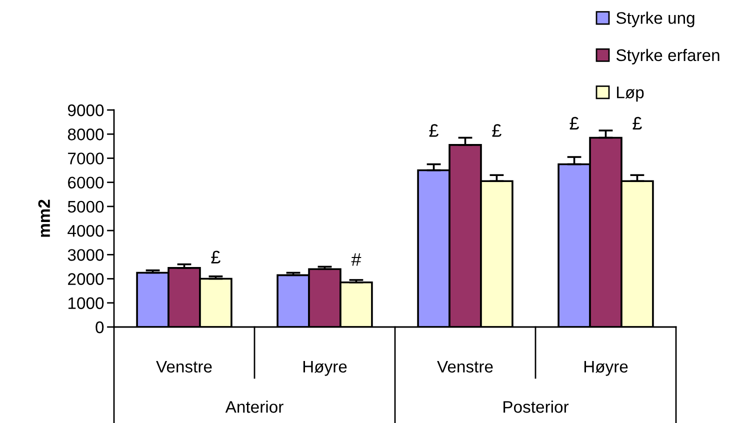 This screenshot has height=423, width=732. Describe the element at coordinates (86, 206) in the screenshot. I see `y-tick-label: 5000` at that location.